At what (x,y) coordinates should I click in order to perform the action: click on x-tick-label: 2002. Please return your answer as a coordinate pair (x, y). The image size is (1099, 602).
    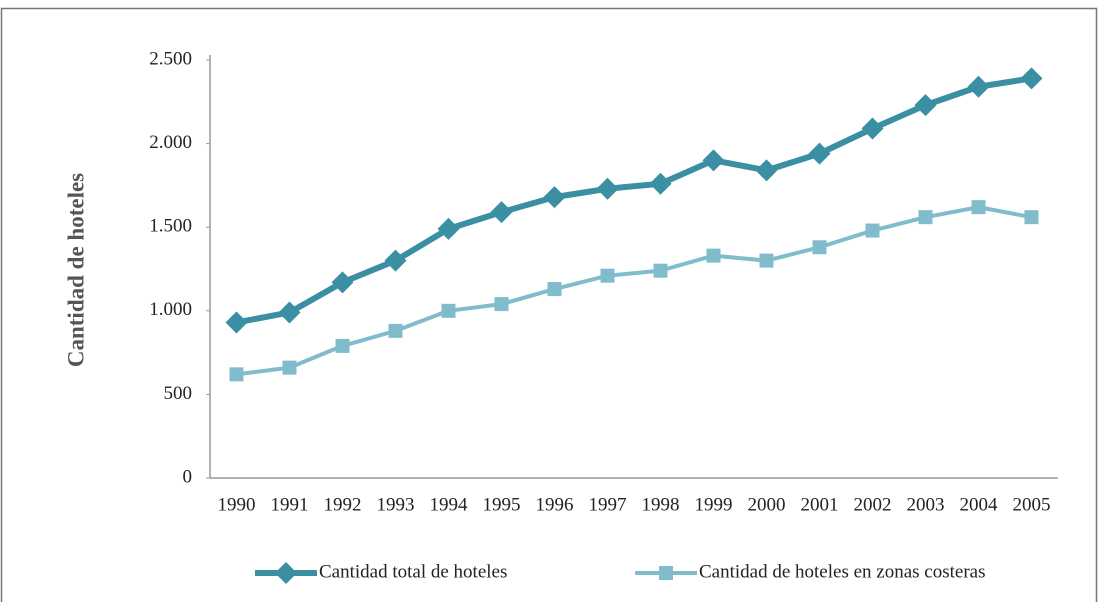
    Looking at the image, I should click on (873, 504).